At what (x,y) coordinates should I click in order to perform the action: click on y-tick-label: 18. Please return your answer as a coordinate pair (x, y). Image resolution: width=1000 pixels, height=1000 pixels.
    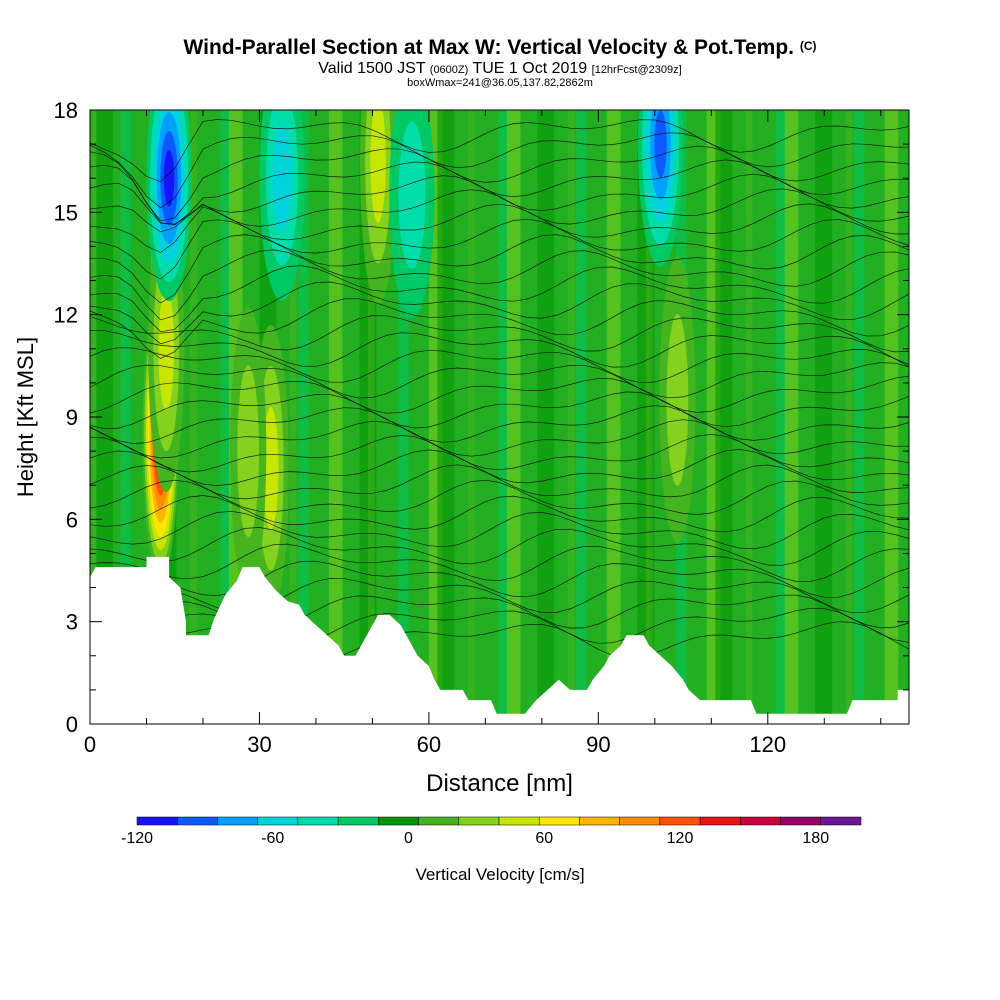
    Looking at the image, I should click on (66, 110).